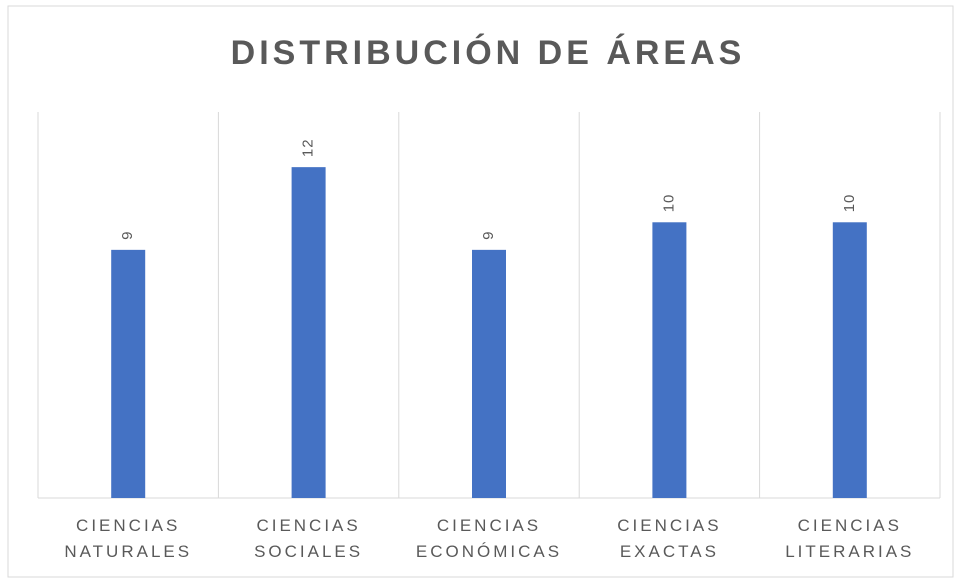 This screenshot has height=580, width=956. I want to click on x-tick-label: CIENCIAS SOCIALES, so click(308, 538).